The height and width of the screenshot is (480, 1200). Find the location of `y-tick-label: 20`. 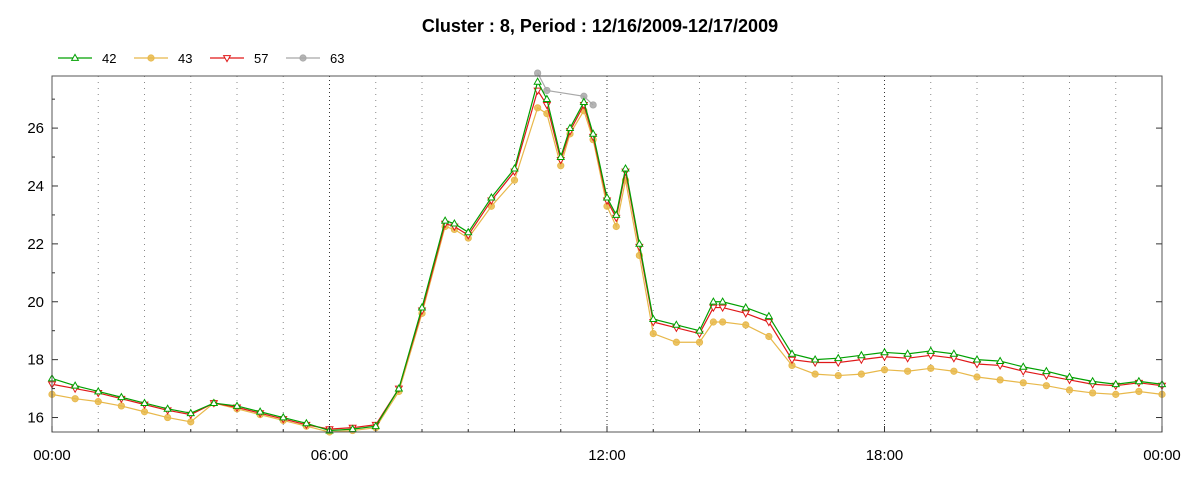

y-tick-label: 20 is located at coordinates (35, 302).